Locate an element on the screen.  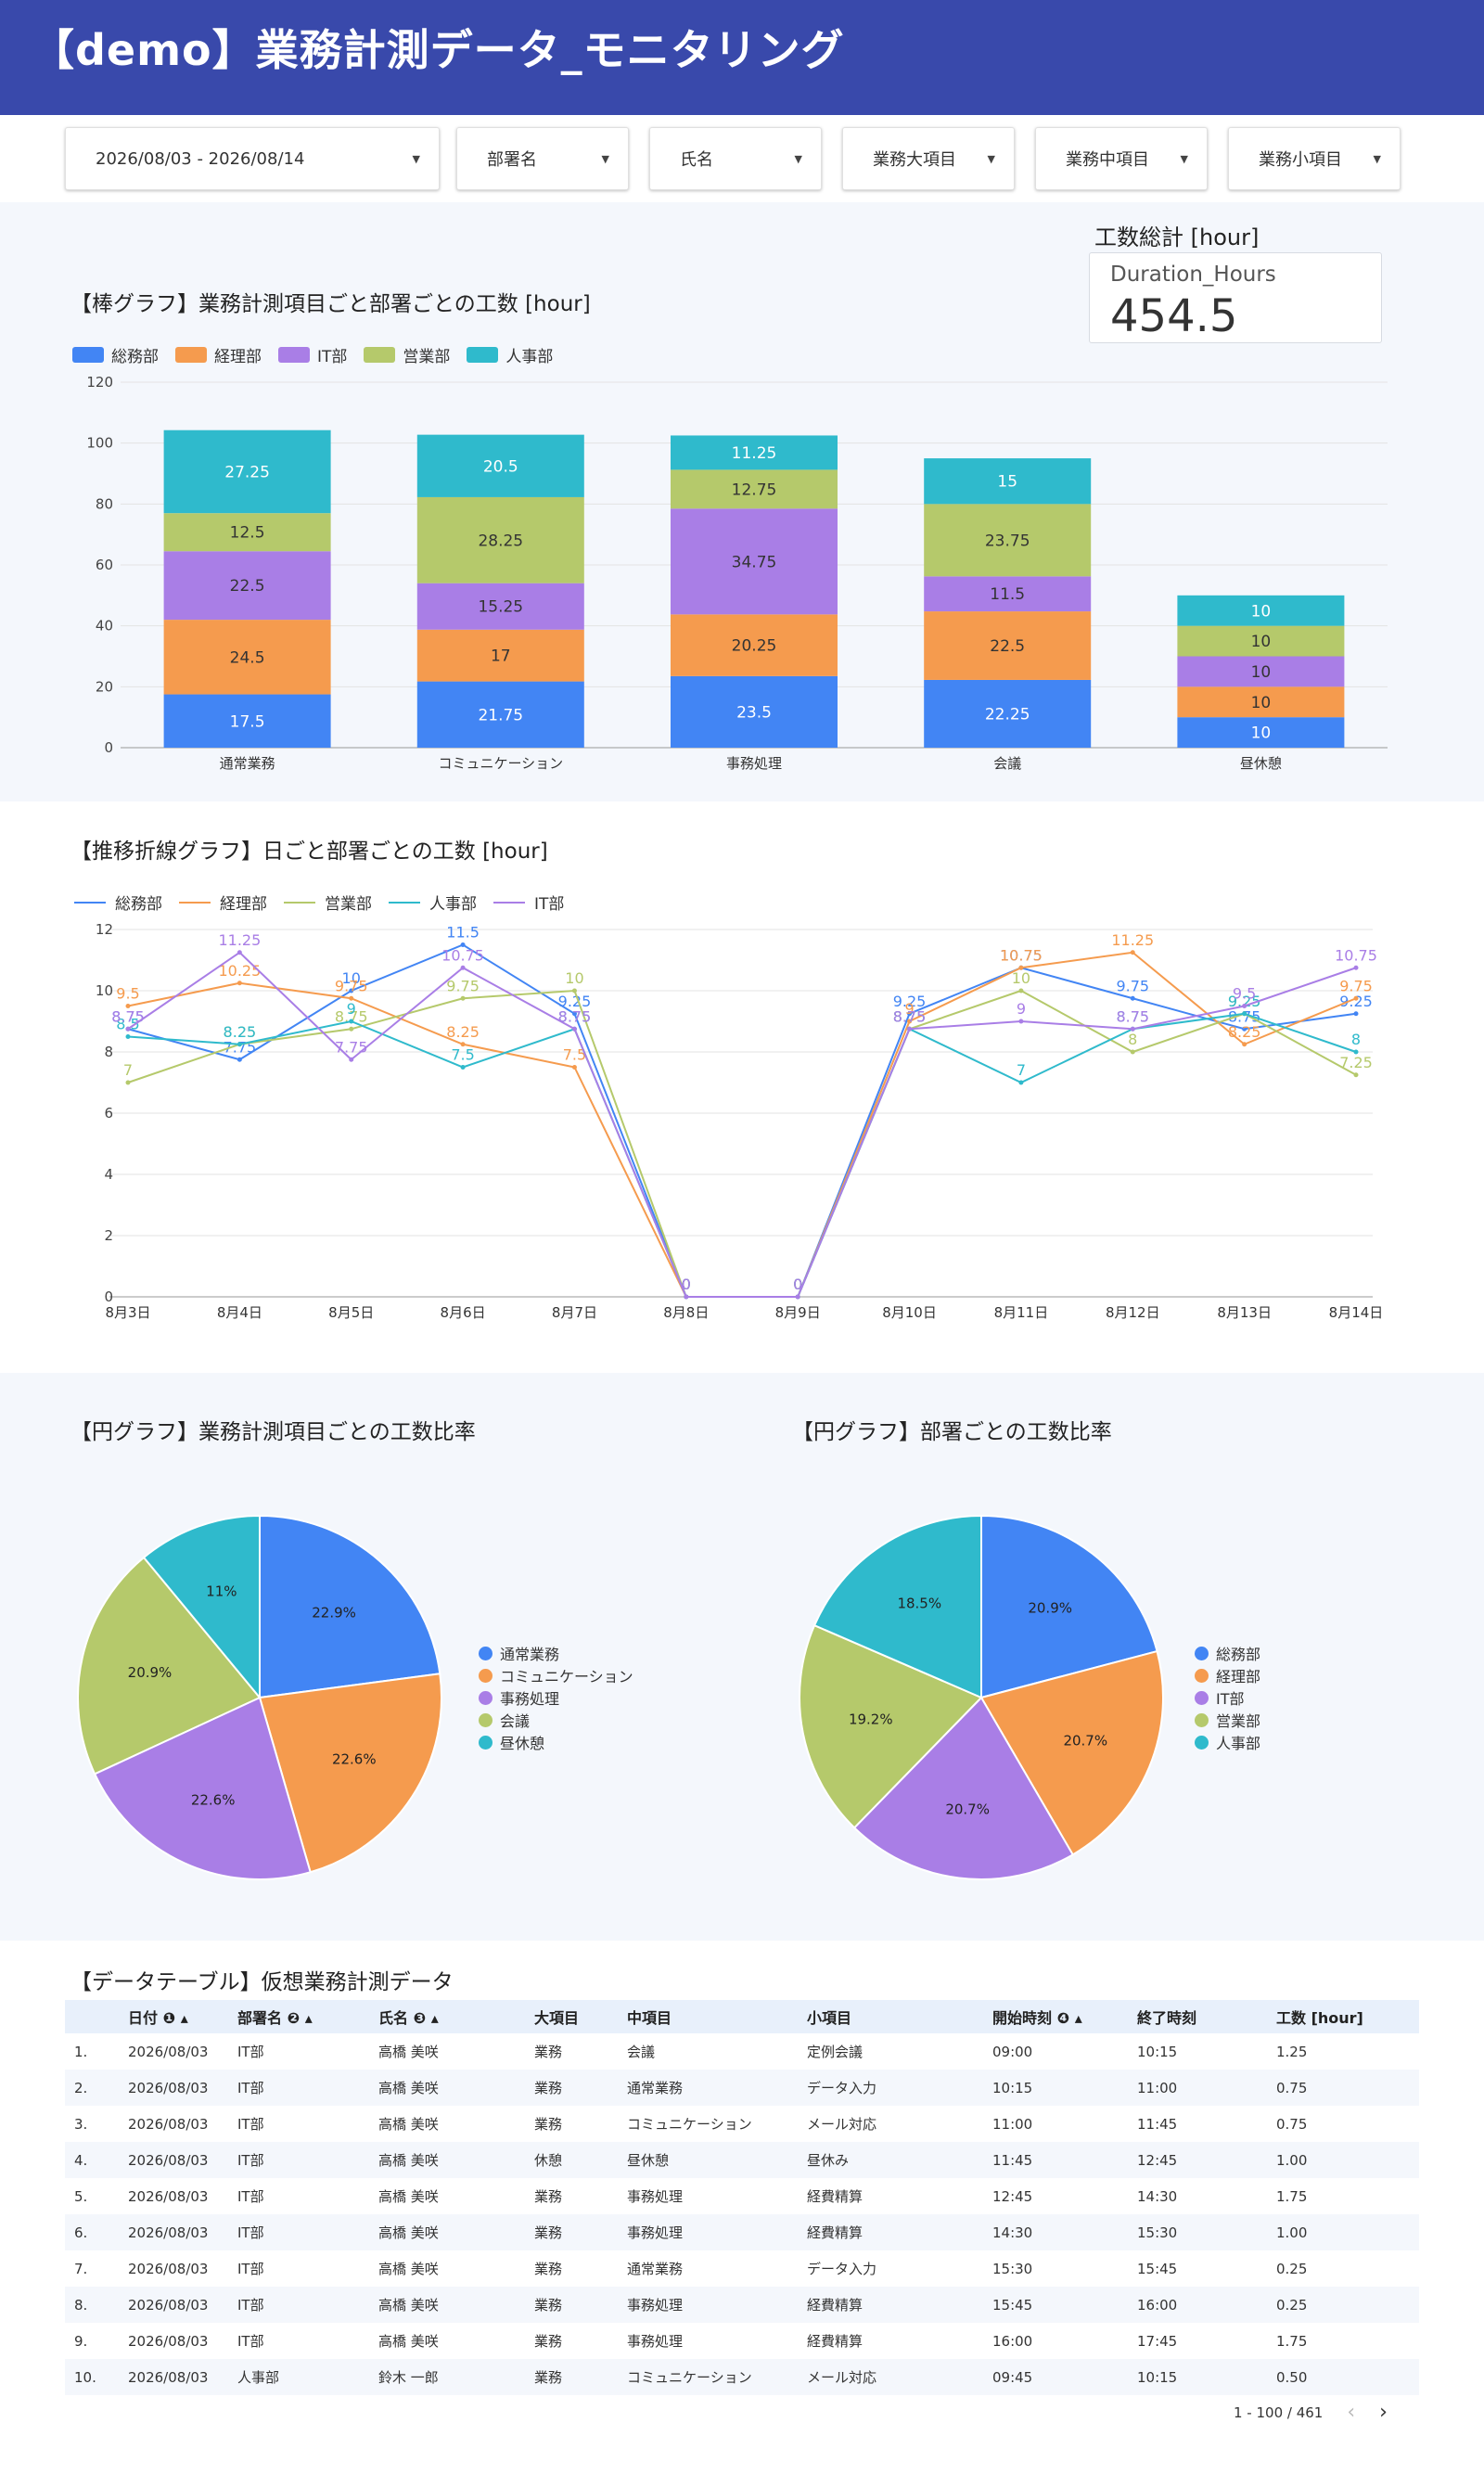
legend-item: 昼休憩 is located at coordinates (556, 1742).